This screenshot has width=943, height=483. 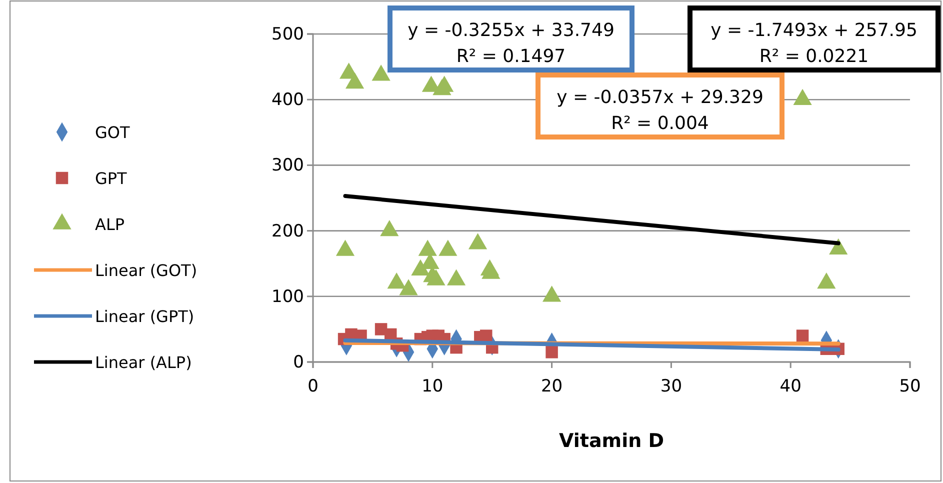 I want to click on x-tick-label: 50, so click(x=910, y=386).